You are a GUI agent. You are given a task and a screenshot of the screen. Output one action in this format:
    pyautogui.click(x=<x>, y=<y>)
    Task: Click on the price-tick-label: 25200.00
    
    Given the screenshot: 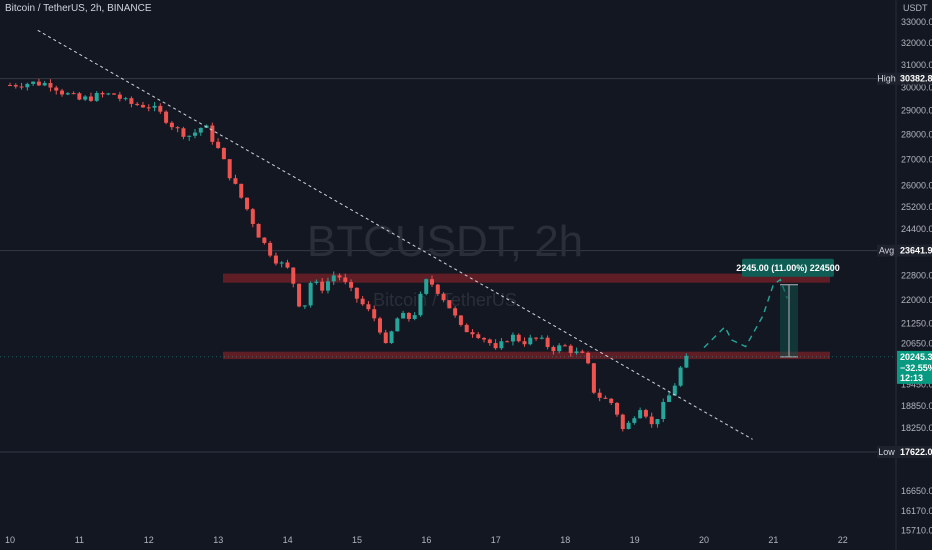 What is the action you would take?
    pyautogui.click(x=916, y=207)
    